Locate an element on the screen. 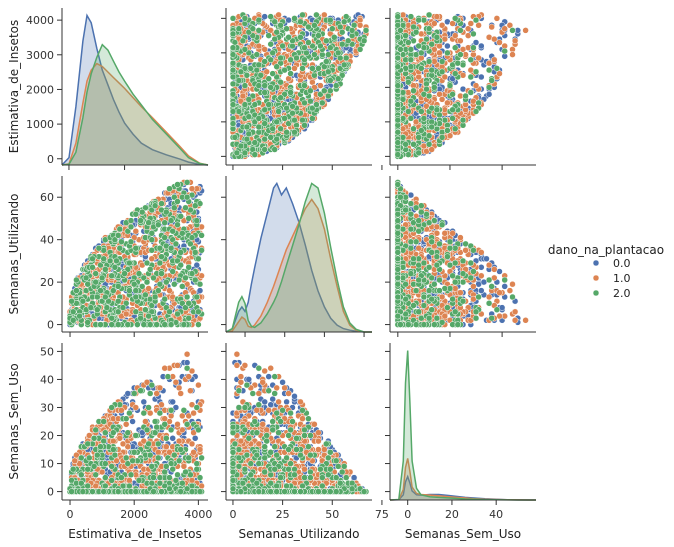 The image size is (674, 547). y-tick-label: 1000 is located at coordinates (40, 124).